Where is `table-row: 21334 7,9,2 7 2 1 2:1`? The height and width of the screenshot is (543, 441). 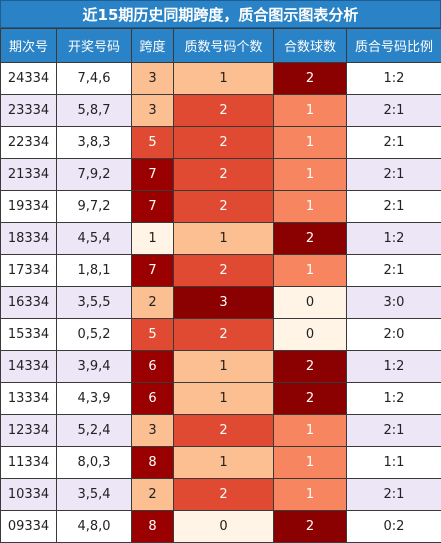 table-row: 21334 7,9,2 7 2 1 2:1 is located at coordinates (221, 175).